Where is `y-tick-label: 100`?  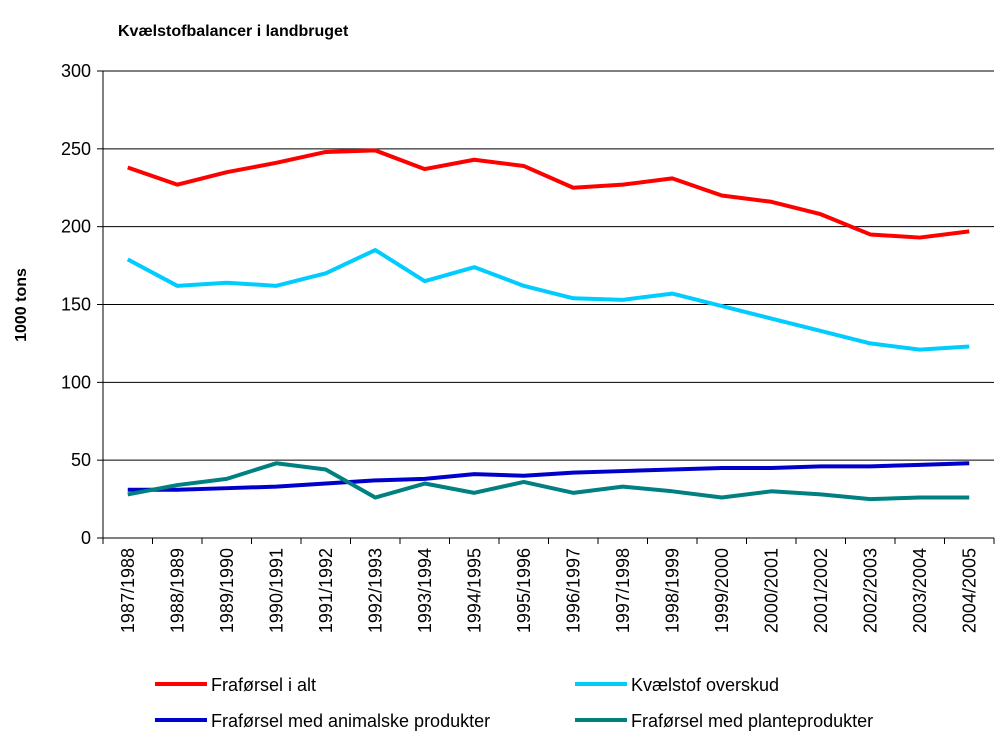
y-tick-label: 100 is located at coordinates (76, 382).